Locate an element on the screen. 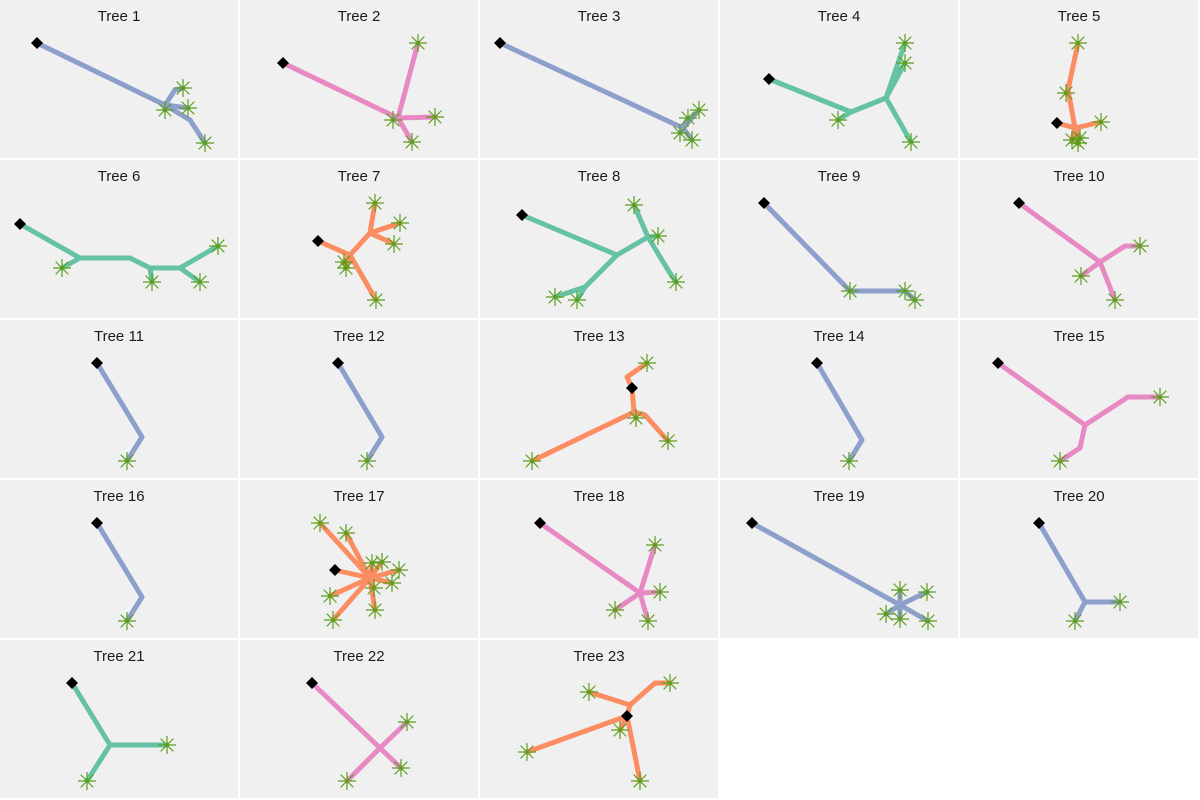 The image size is (1200, 800). tree-panel: Tree 12 is located at coordinates (359, 399).